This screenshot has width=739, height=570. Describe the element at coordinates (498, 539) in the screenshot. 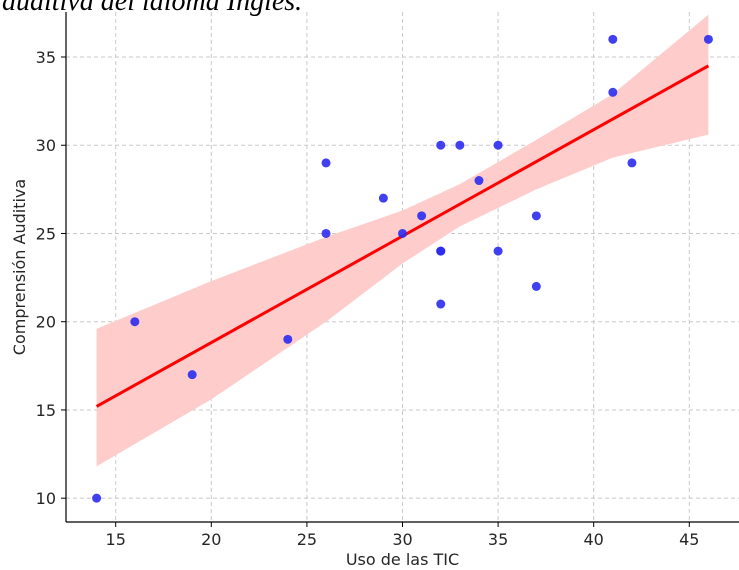

I see `x-tick-label: 35` at that location.